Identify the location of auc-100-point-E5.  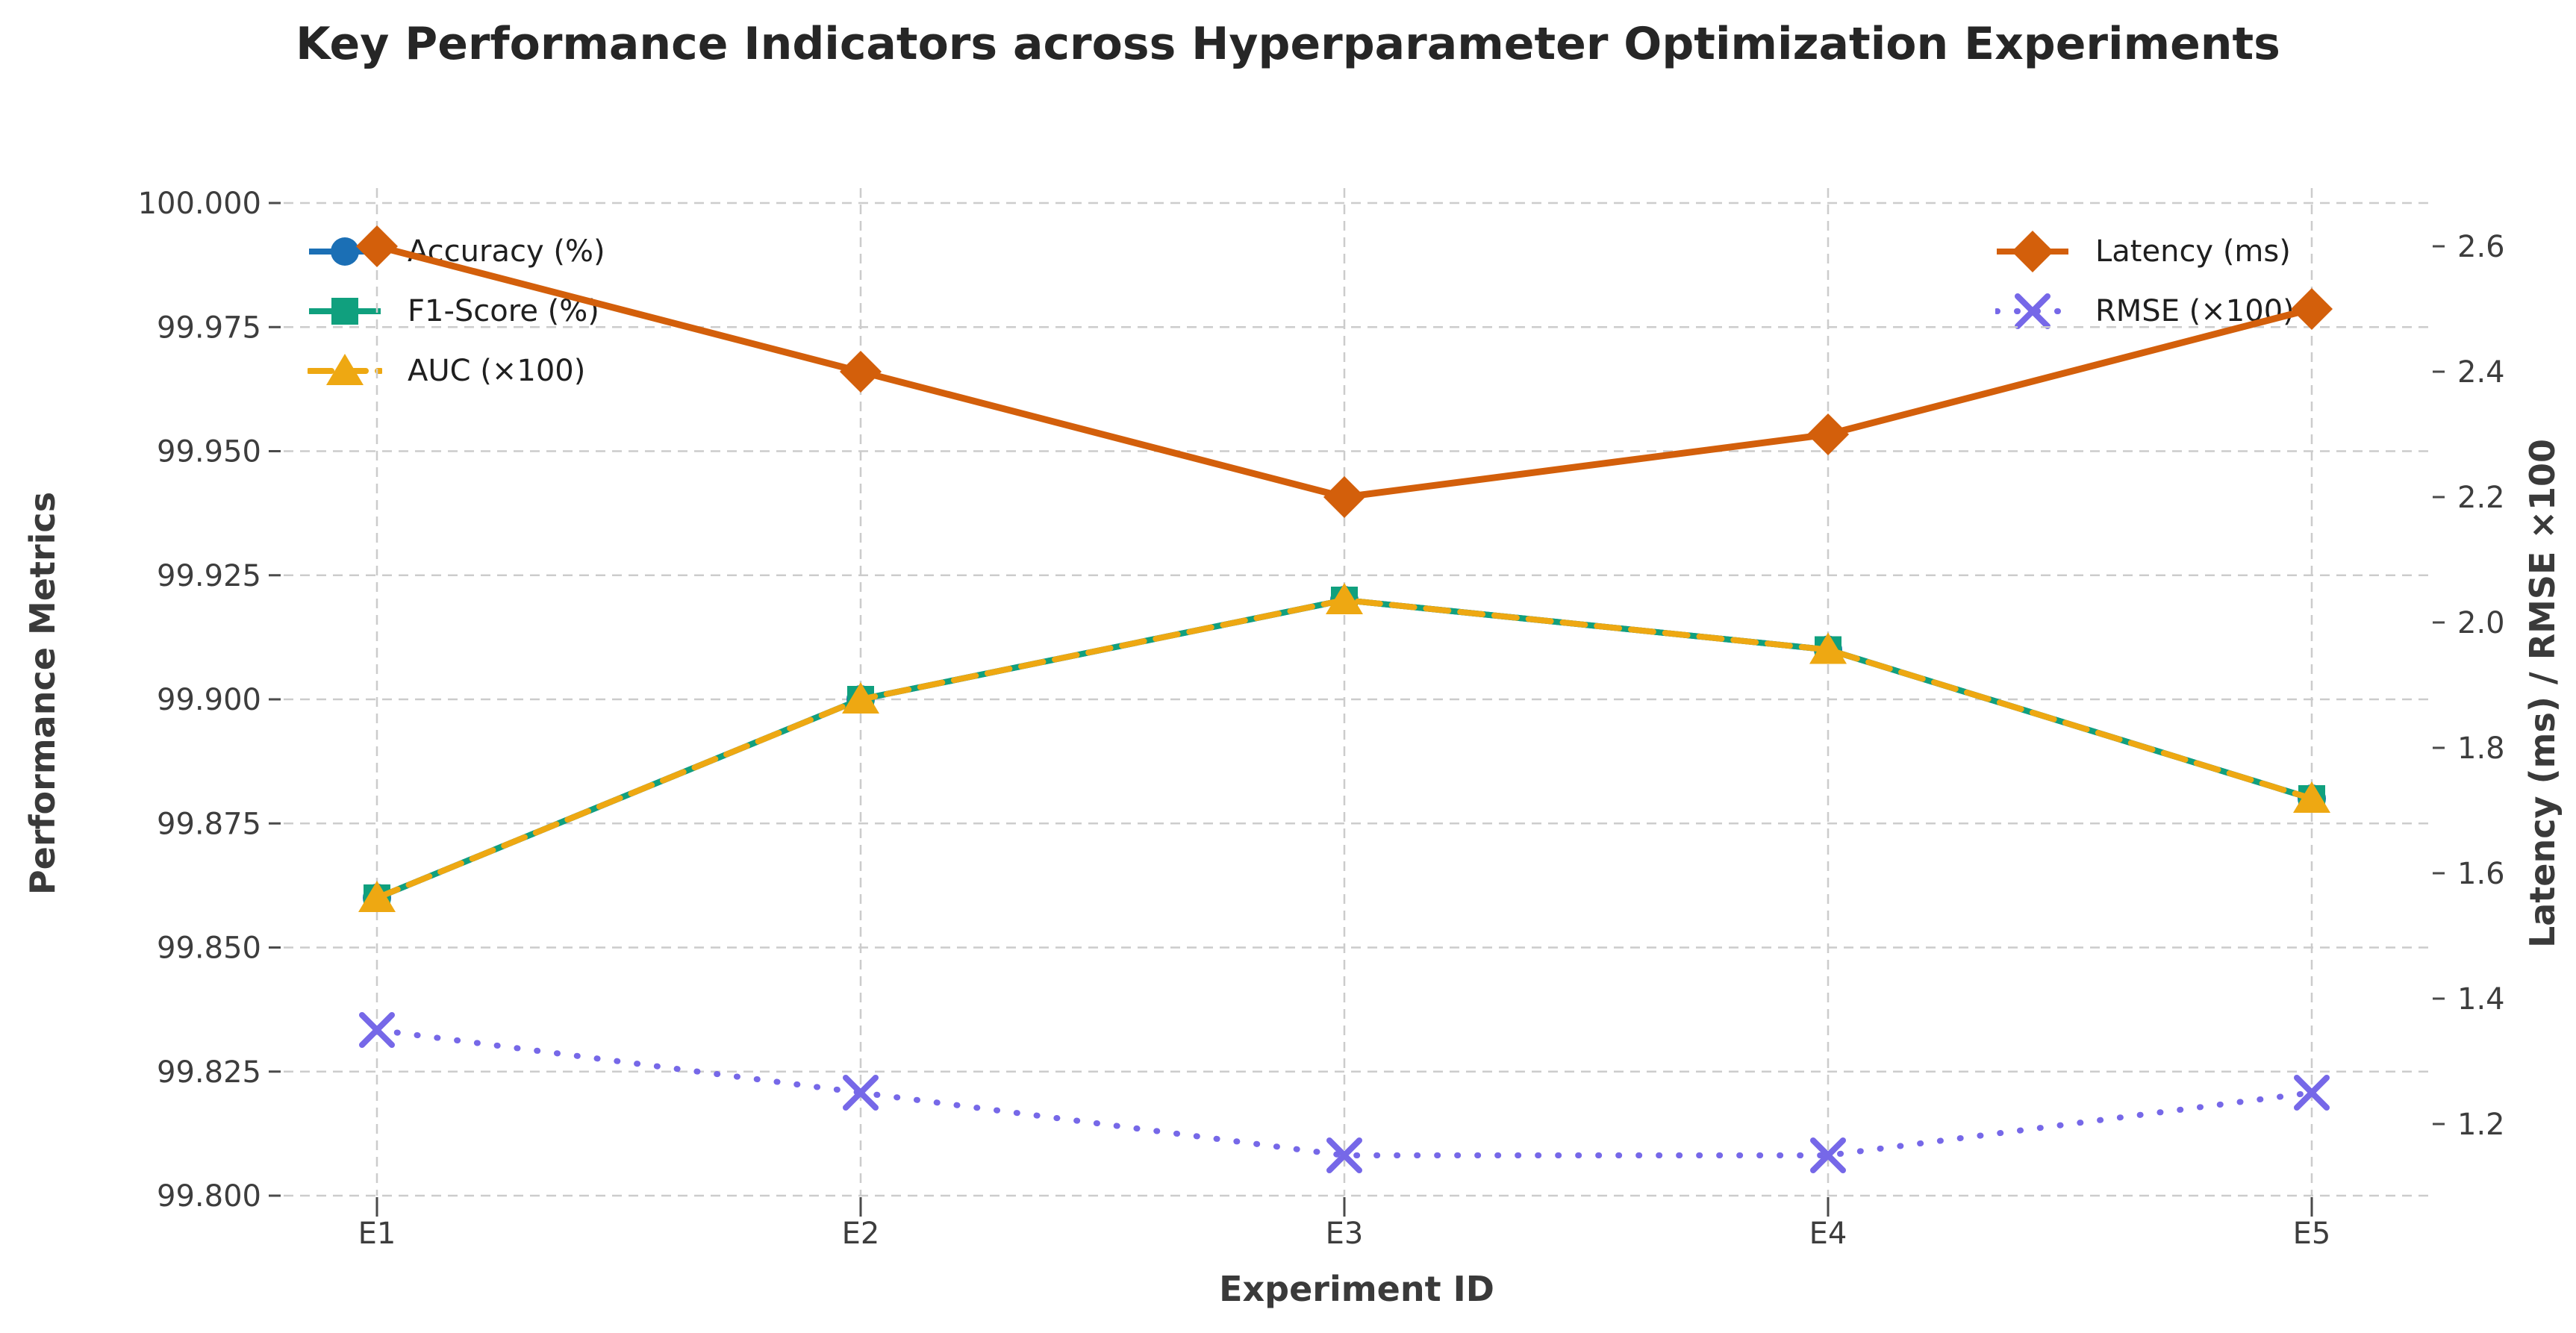
(2311, 797).